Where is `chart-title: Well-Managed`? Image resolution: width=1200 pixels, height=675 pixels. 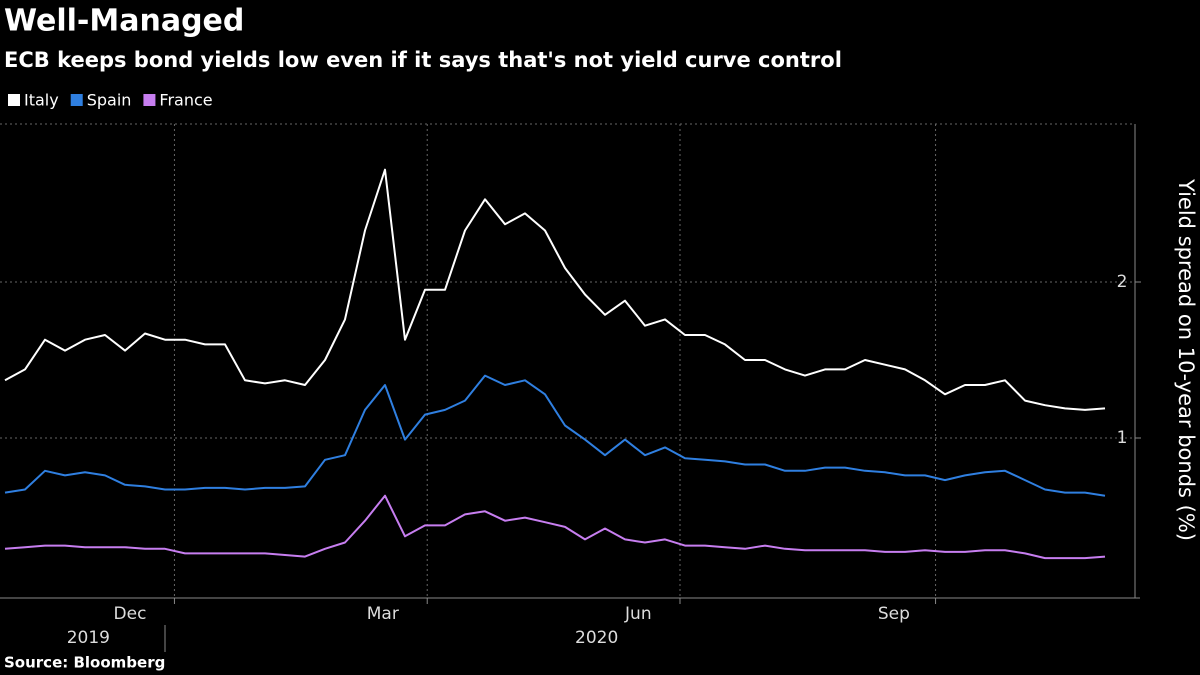
chart-title: Well-Managed is located at coordinates (124, 21).